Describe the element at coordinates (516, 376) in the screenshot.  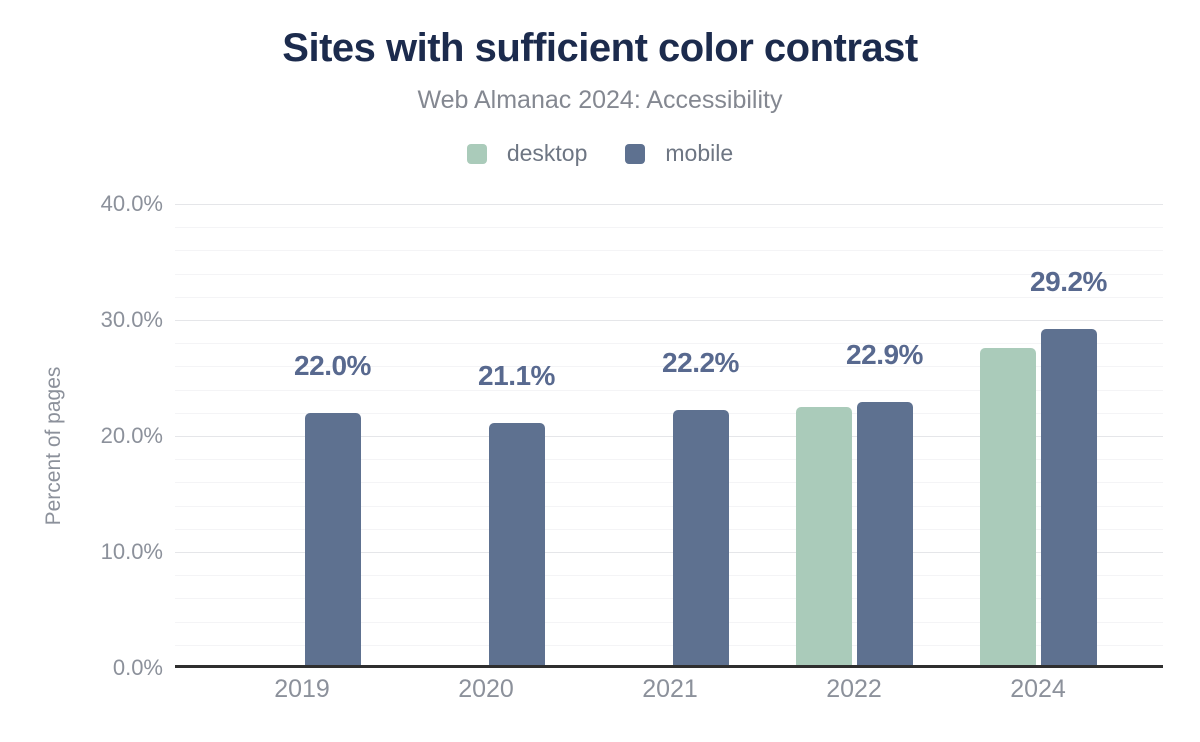
I see `bar-value-label: 21.1%` at that location.